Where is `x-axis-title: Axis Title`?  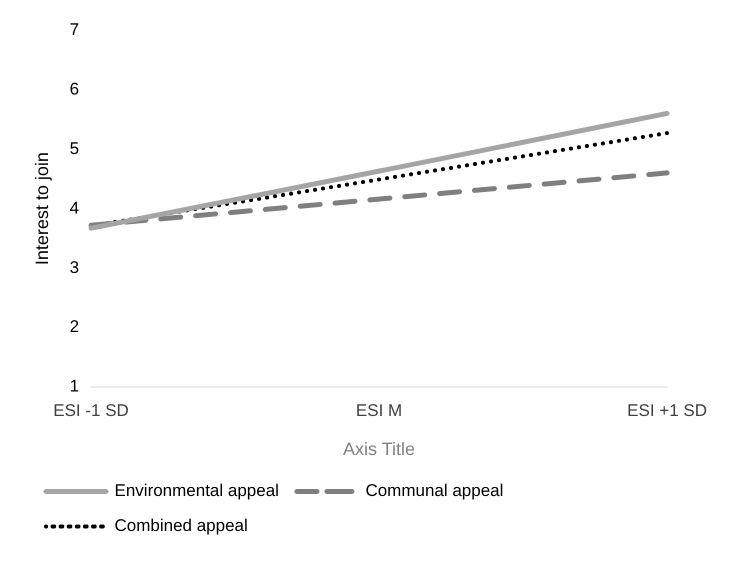 x-axis-title: Axis Title is located at coordinates (379, 449).